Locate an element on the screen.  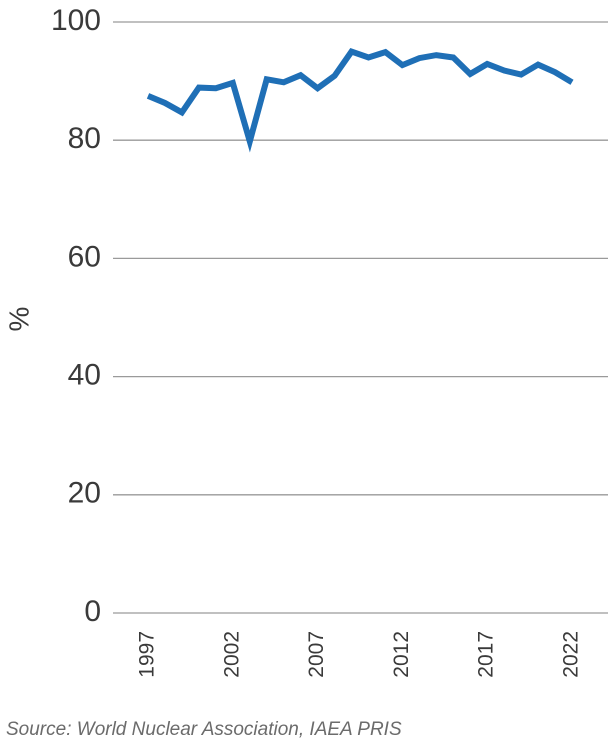
y-tick-label: 0 is located at coordinates (92, 611).